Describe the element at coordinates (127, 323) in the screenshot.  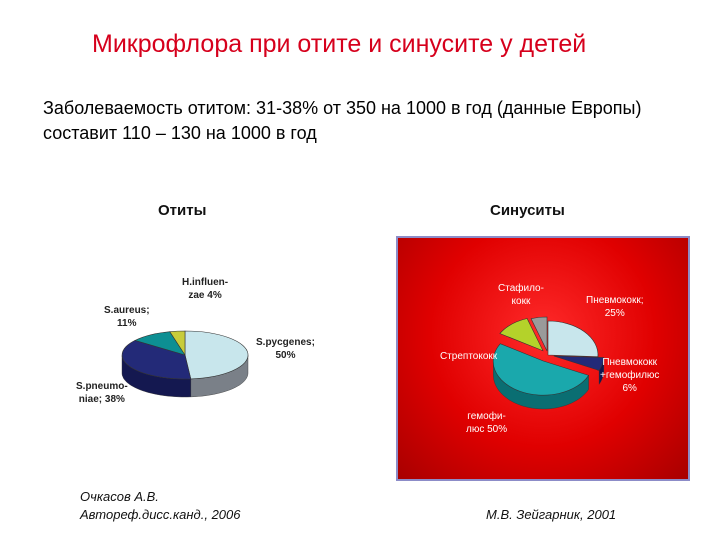
I see `otitis-label-saureus-line2: 11%` at that location.